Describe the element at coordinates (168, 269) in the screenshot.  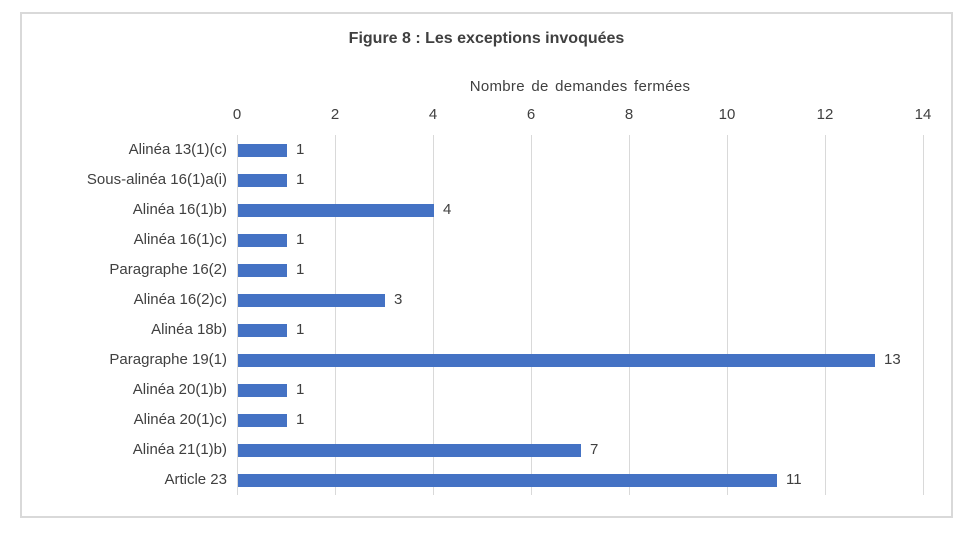
I see `category-label: Paragraphe 16(2)` at that location.